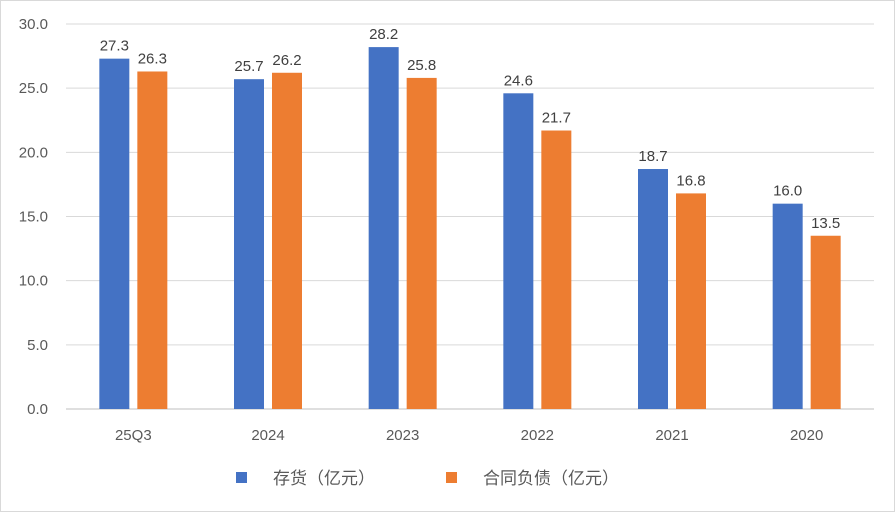 Image resolution: width=895 pixels, height=512 pixels. What do you see at coordinates (402, 435) in the screenshot?
I see `x-tick-label: 2023` at bounding box center [402, 435].